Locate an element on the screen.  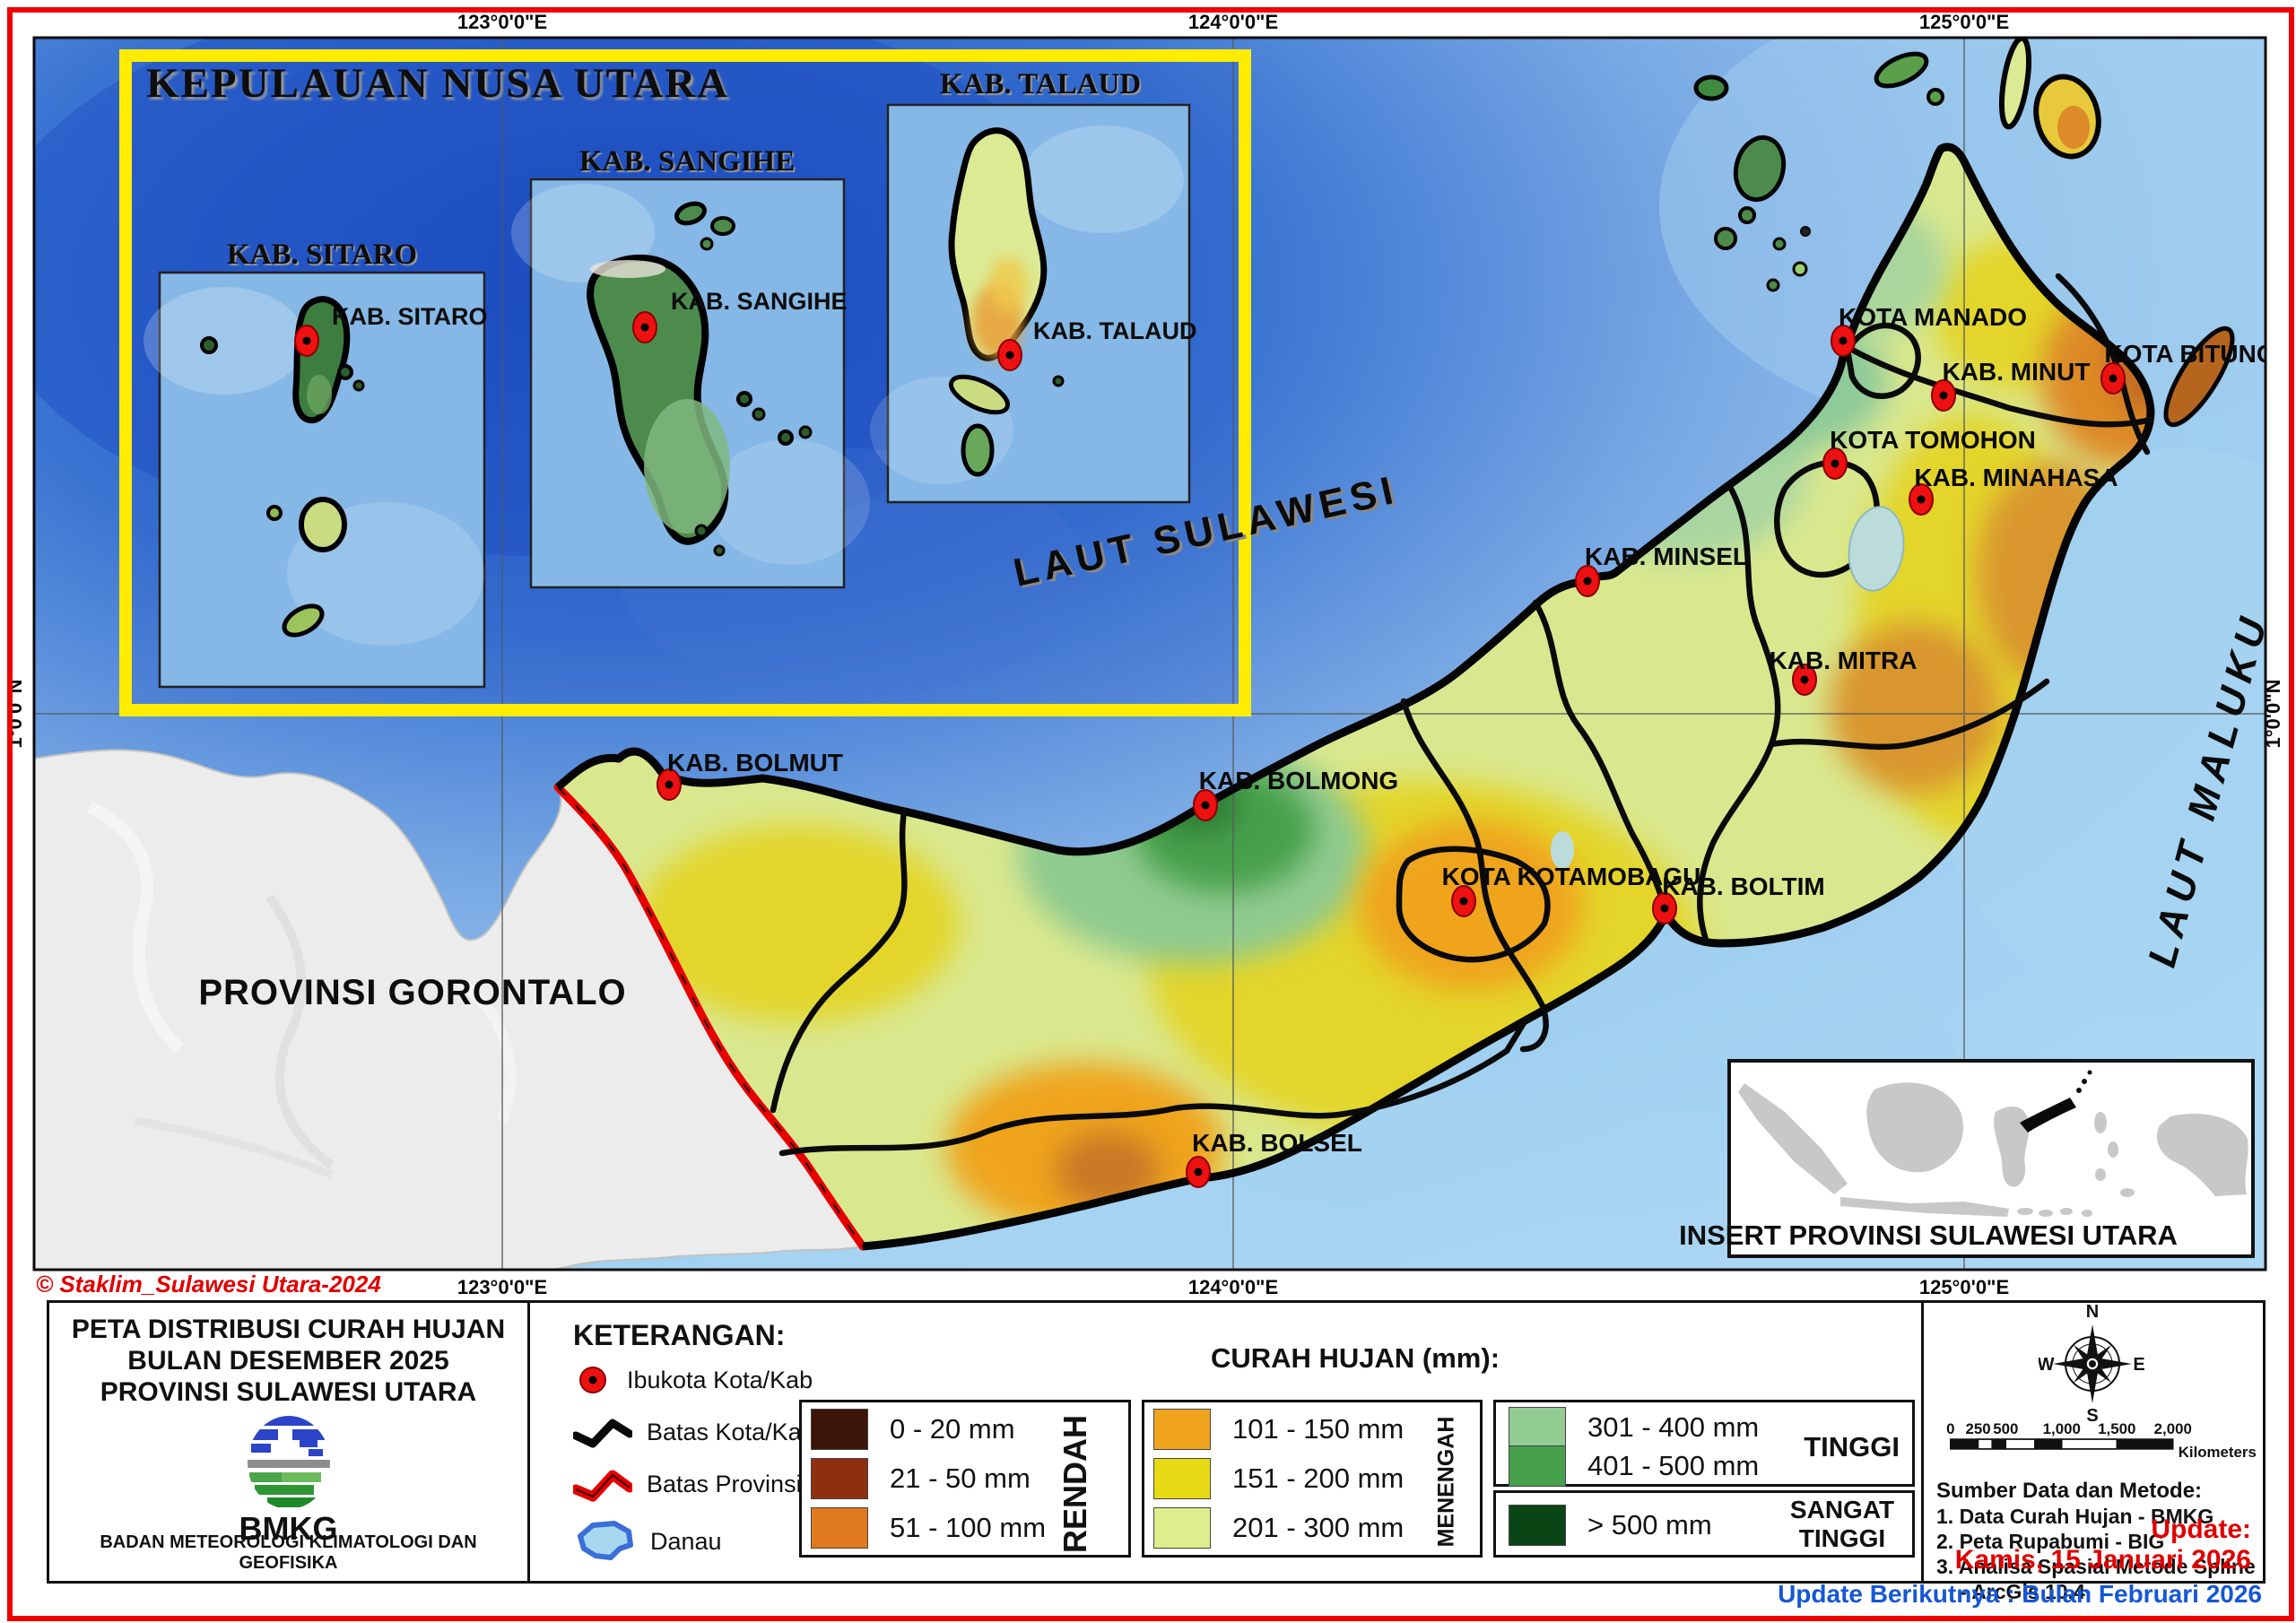
legend-item-ibukota: Ibukota Kota/Kab is located at coordinates (693, 1380).